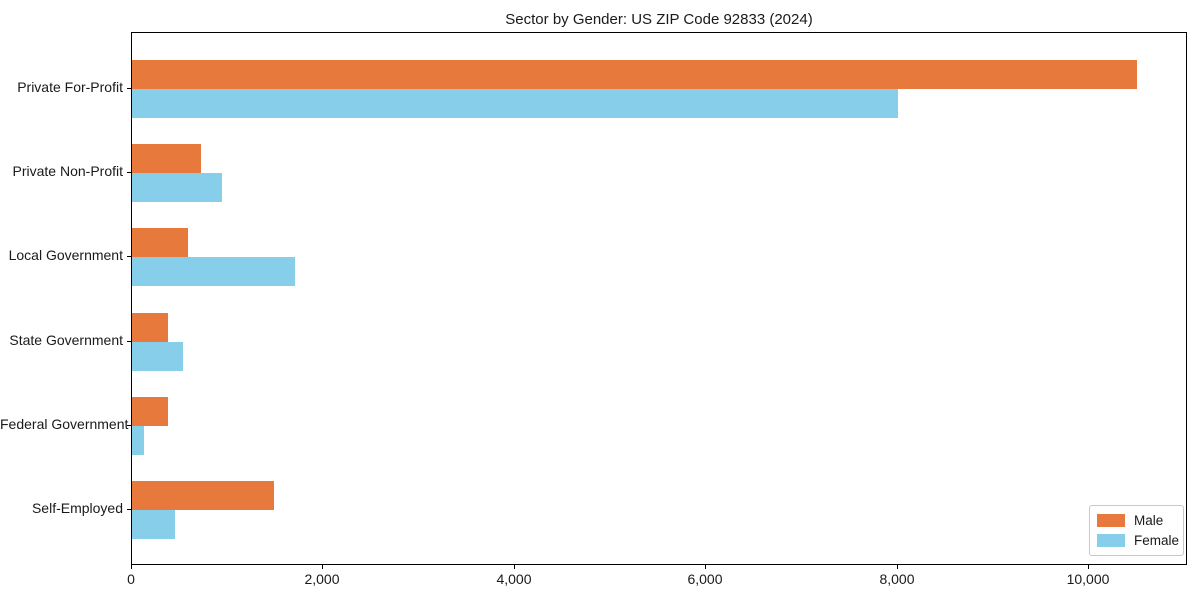 The height and width of the screenshot is (600, 1200). Describe the element at coordinates (514, 579) in the screenshot. I see `x-tick-label-4000: 4,000` at that location.